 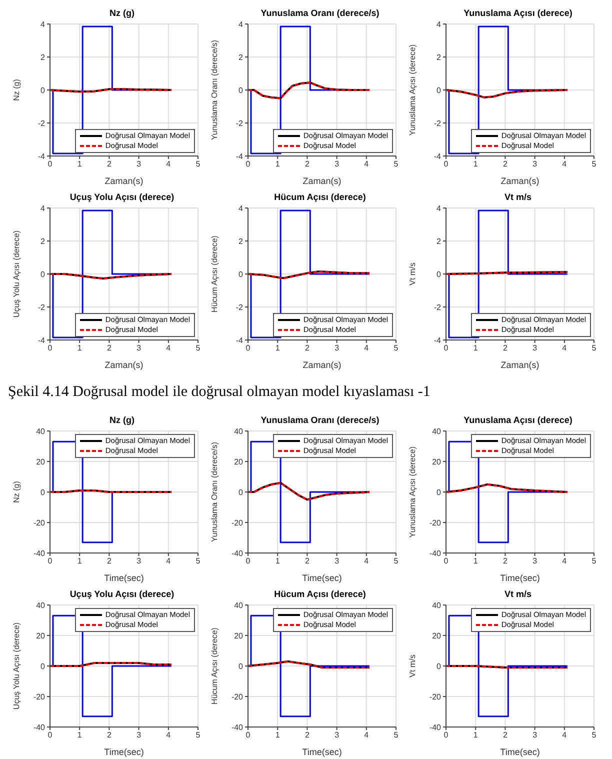 I want to click on chart-title: Yunuslama Açısı (derece), so click(x=518, y=421).